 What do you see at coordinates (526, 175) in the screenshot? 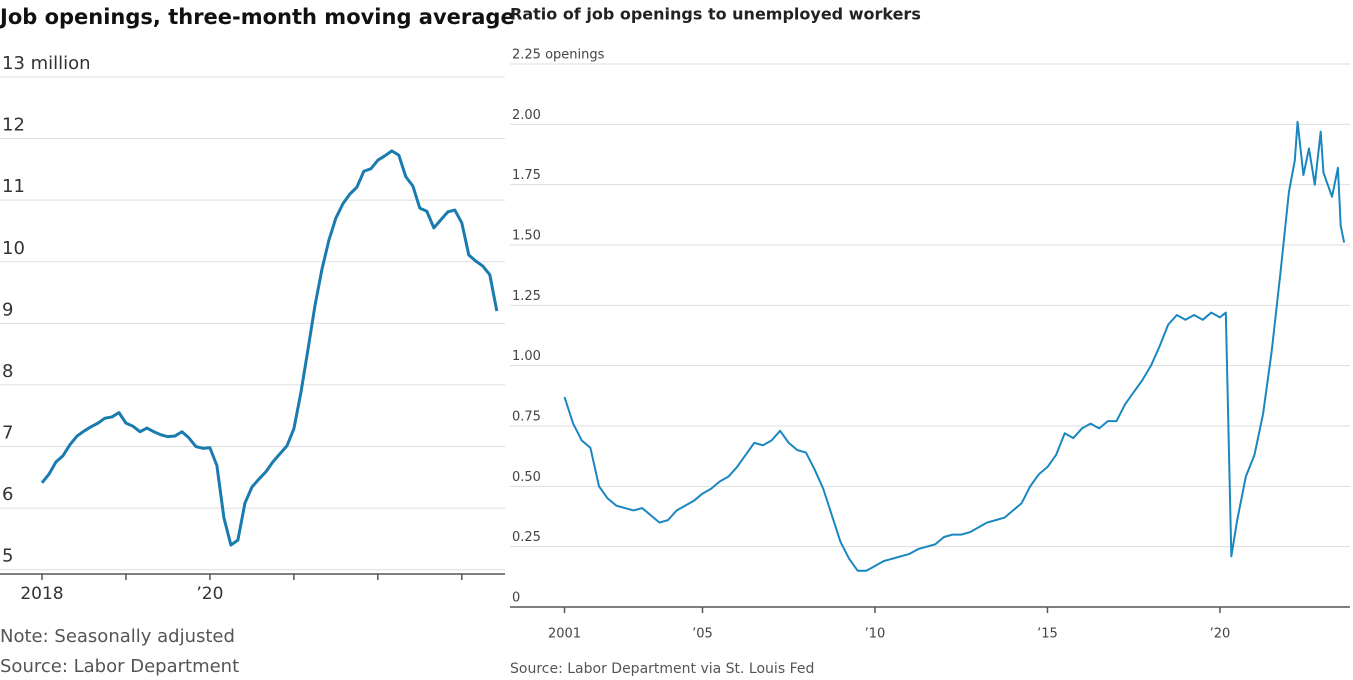
I see `y-tick-label: 1.75` at bounding box center [526, 175].